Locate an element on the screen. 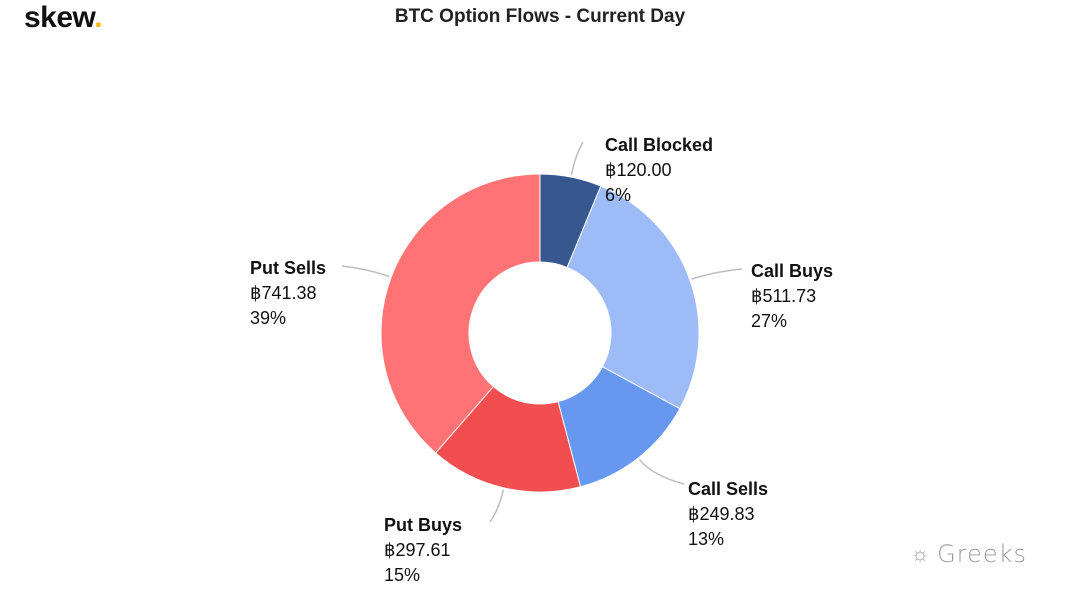  connector-call-sells is located at coordinates (661, 472).